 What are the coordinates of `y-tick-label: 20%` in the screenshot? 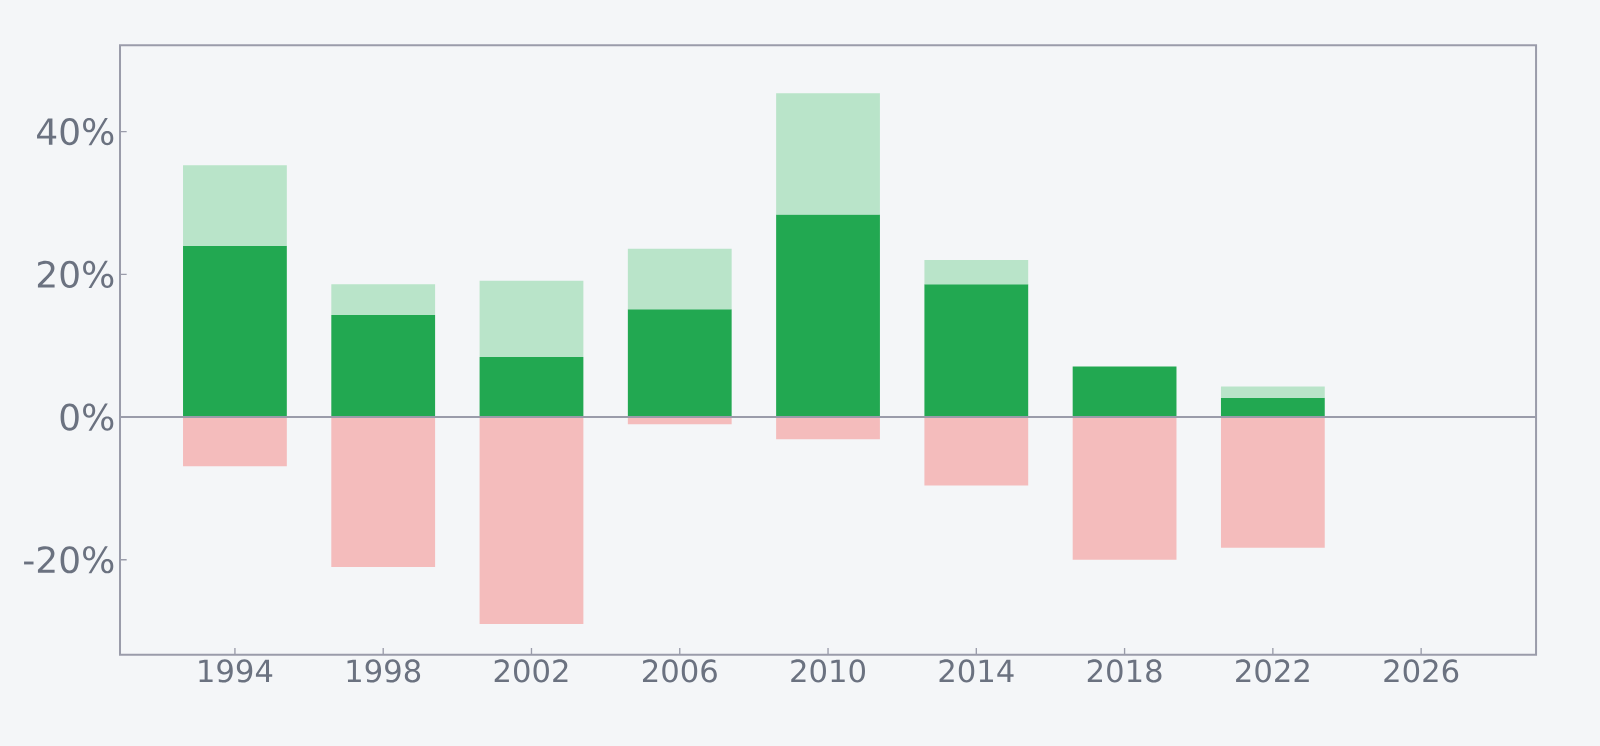 It's located at (75, 274).